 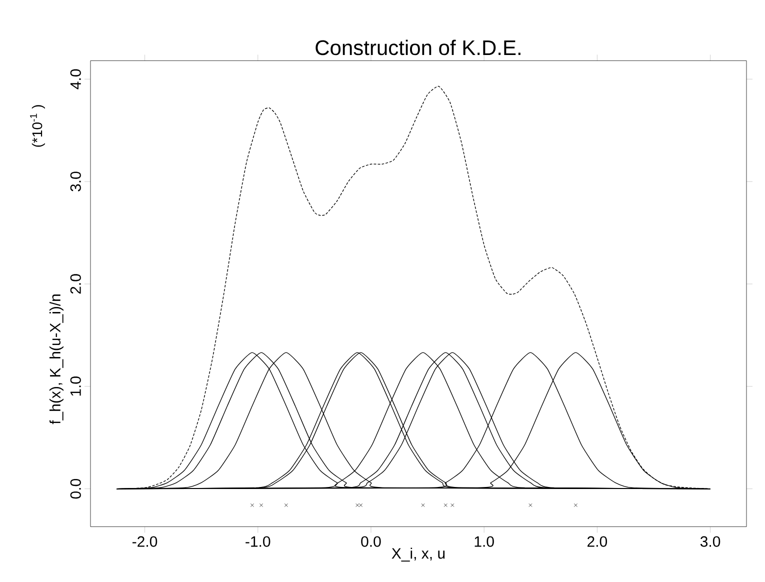 What do you see at coordinates (56, 359) in the screenshot?
I see `y-axis-title: f_h(x), K_h(u-X_i)/n` at bounding box center [56, 359].